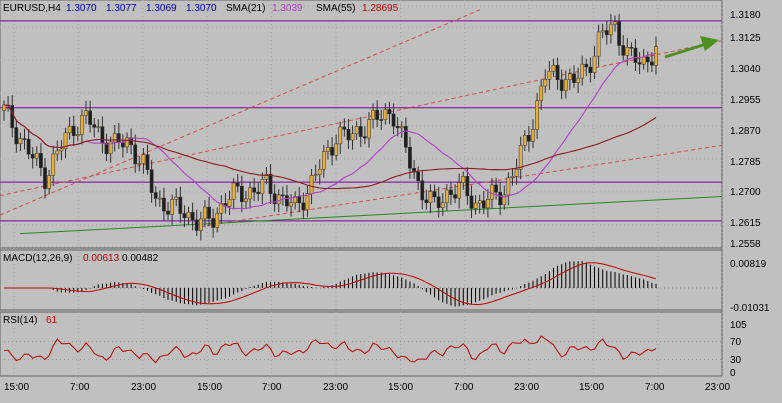 The image size is (782, 403). I want to click on macd-tick-label: 0.00819, so click(748, 264).